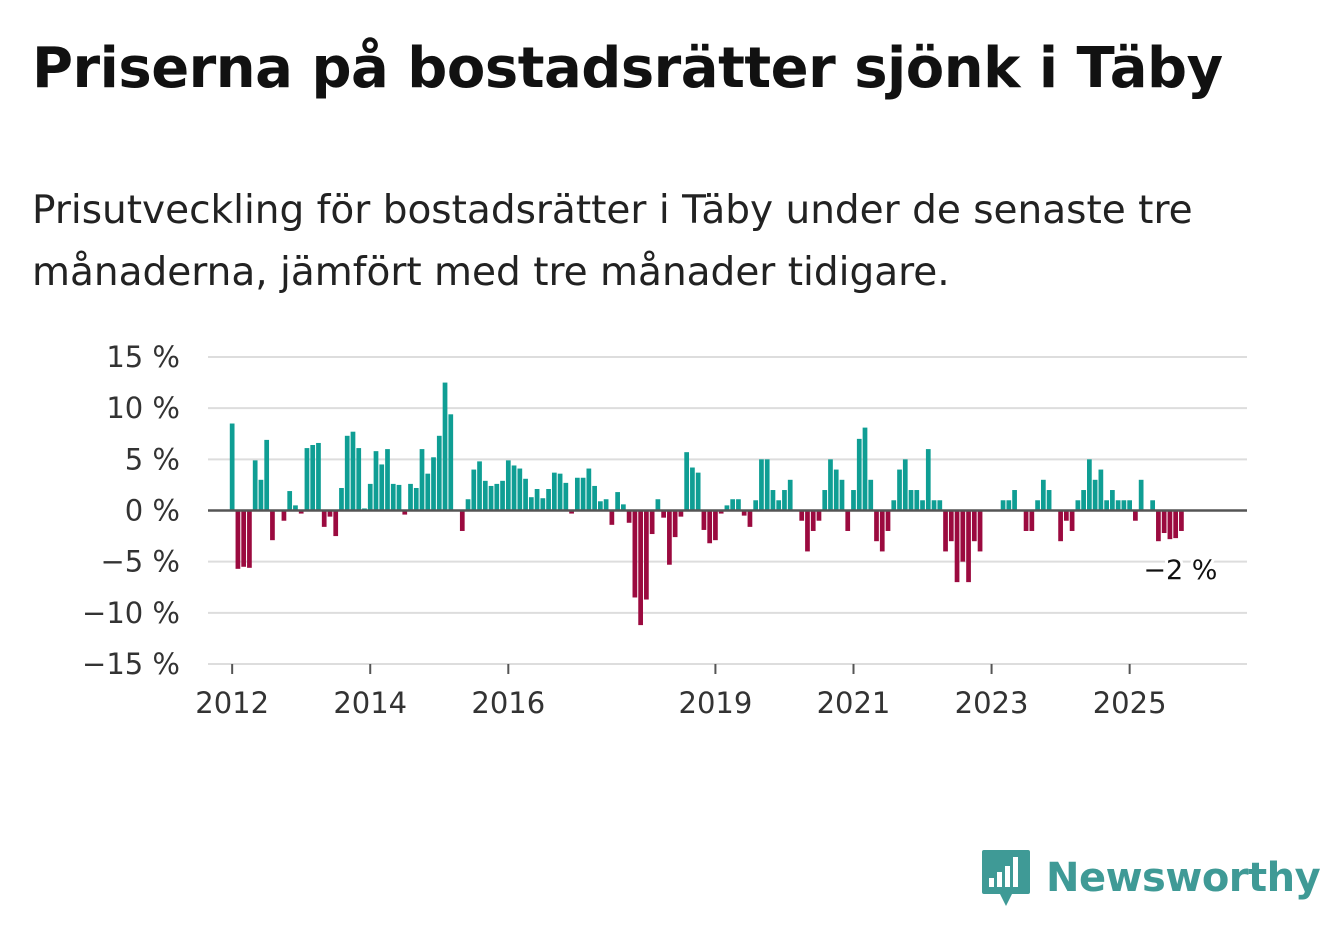 Image resolution: width=1322 pixels, height=939 pixels. What do you see at coordinates (232, 703) in the screenshot?
I see `x-tick-label: 2012` at bounding box center [232, 703].